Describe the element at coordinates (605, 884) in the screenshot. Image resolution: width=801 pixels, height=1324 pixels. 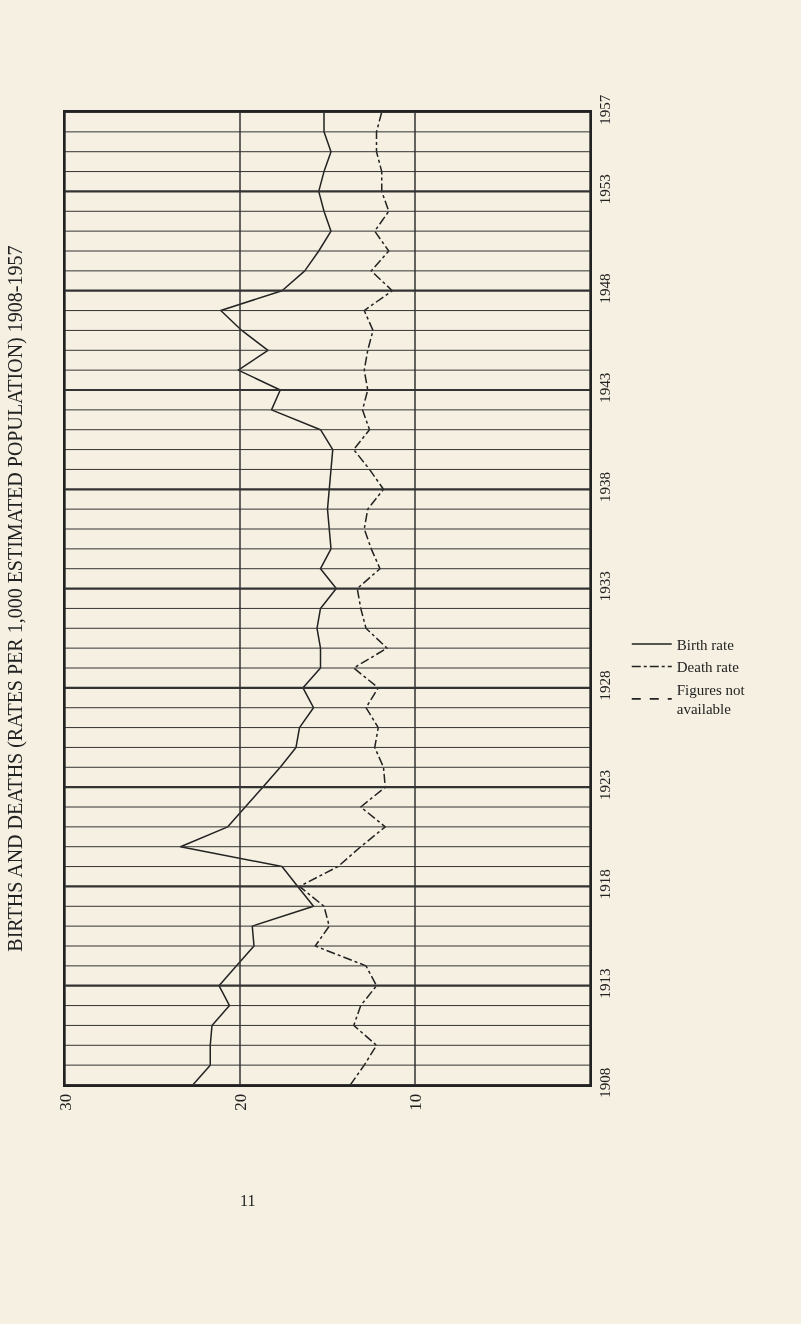
I see `y-tick-label: 1918` at that location.